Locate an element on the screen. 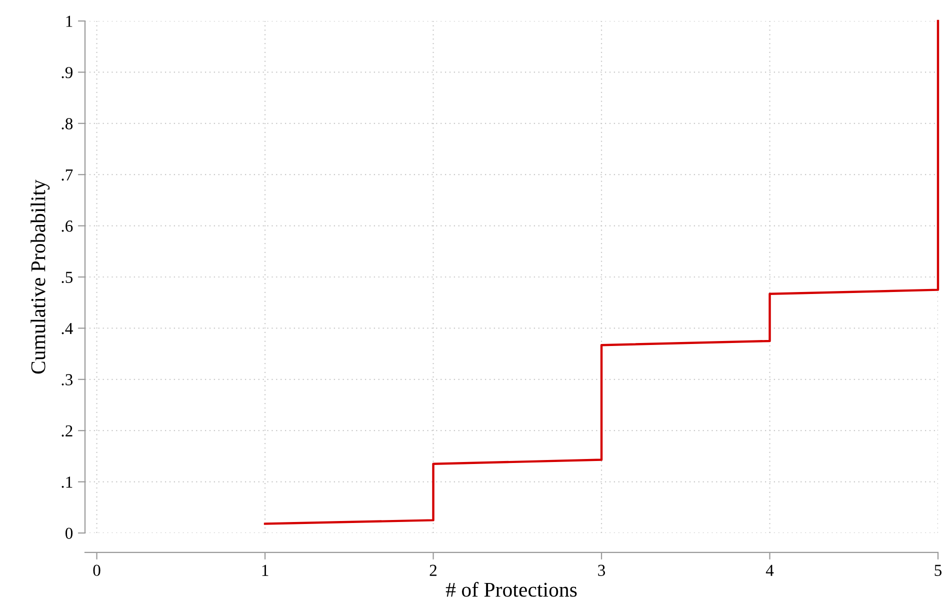 The image size is (943, 615). y-tick-label: 1 is located at coordinates (69, 21).